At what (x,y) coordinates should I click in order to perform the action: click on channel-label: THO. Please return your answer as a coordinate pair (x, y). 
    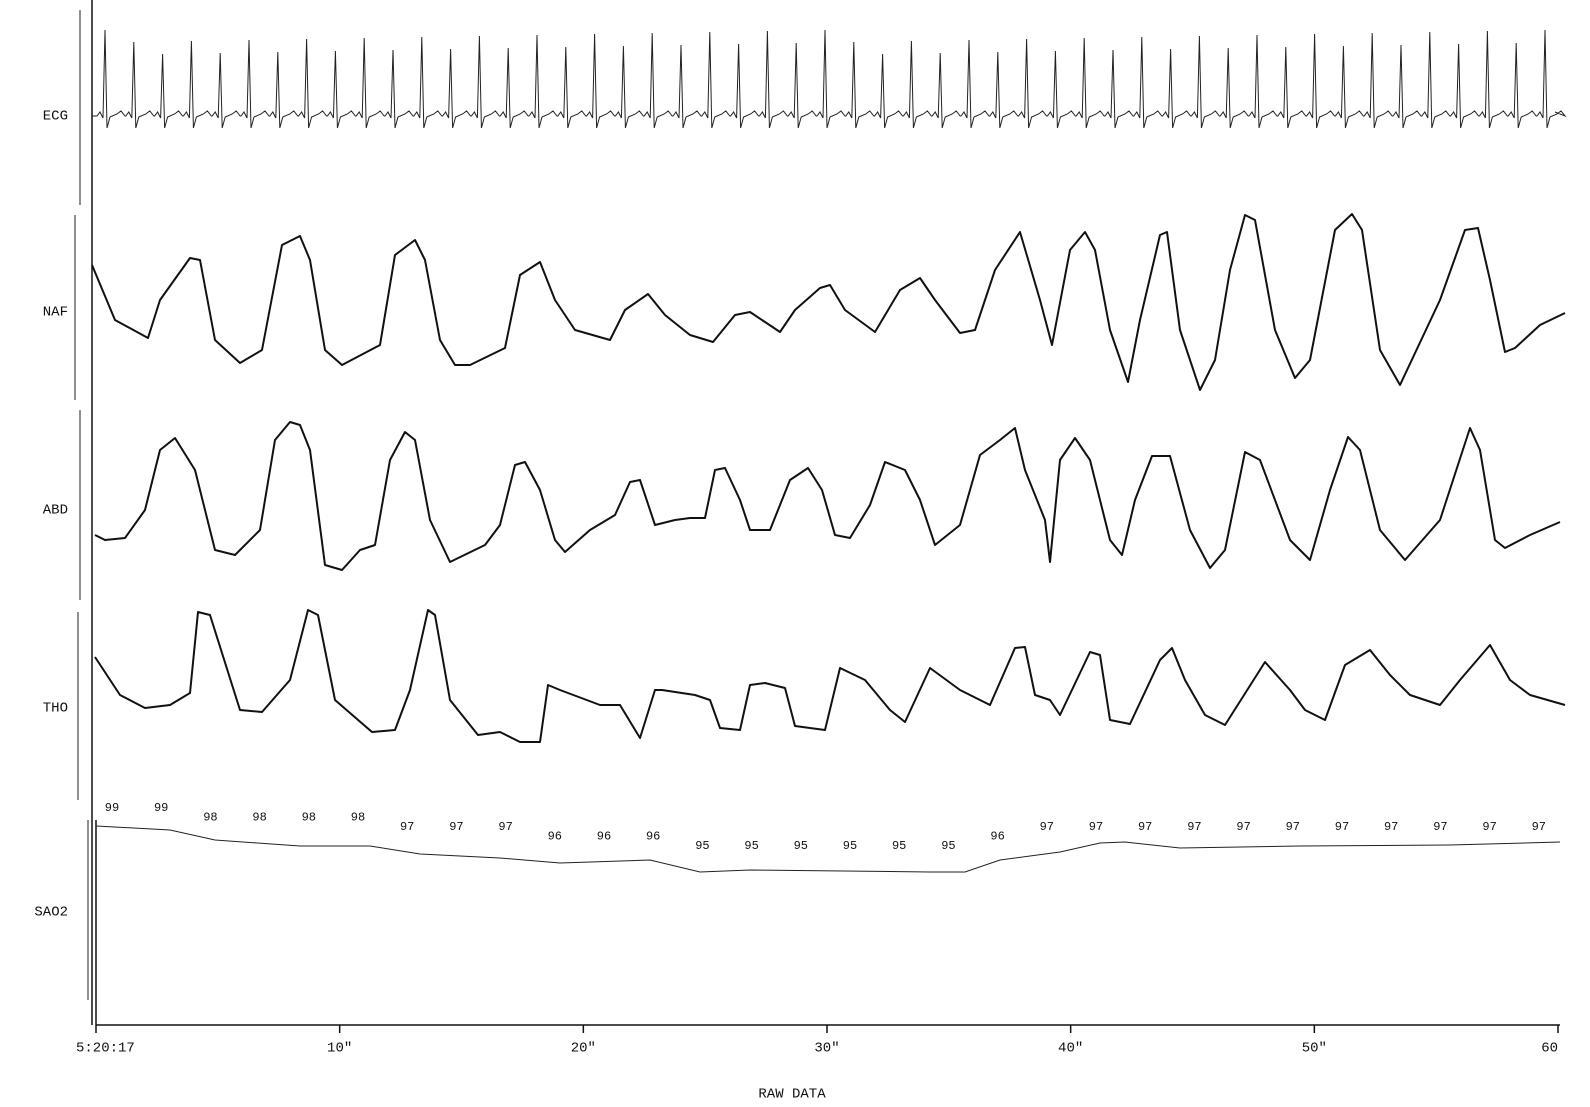
    Looking at the image, I should click on (55, 709).